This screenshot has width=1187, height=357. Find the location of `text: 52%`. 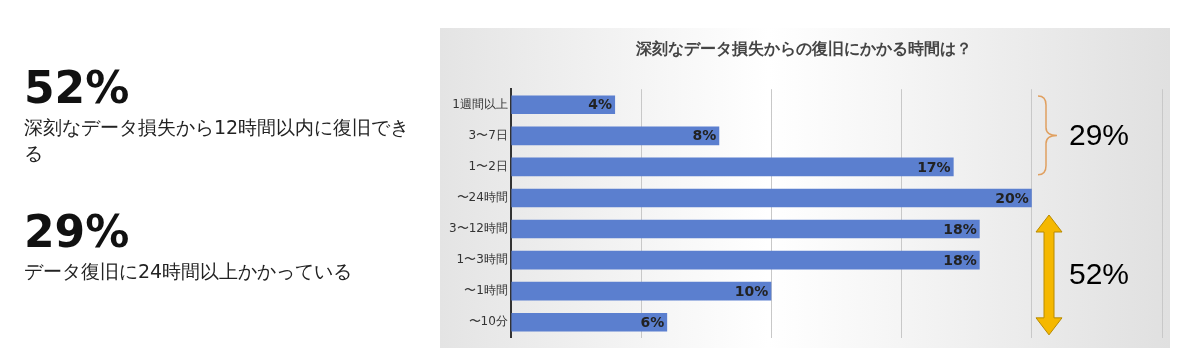

text: 52% is located at coordinates (77, 88).